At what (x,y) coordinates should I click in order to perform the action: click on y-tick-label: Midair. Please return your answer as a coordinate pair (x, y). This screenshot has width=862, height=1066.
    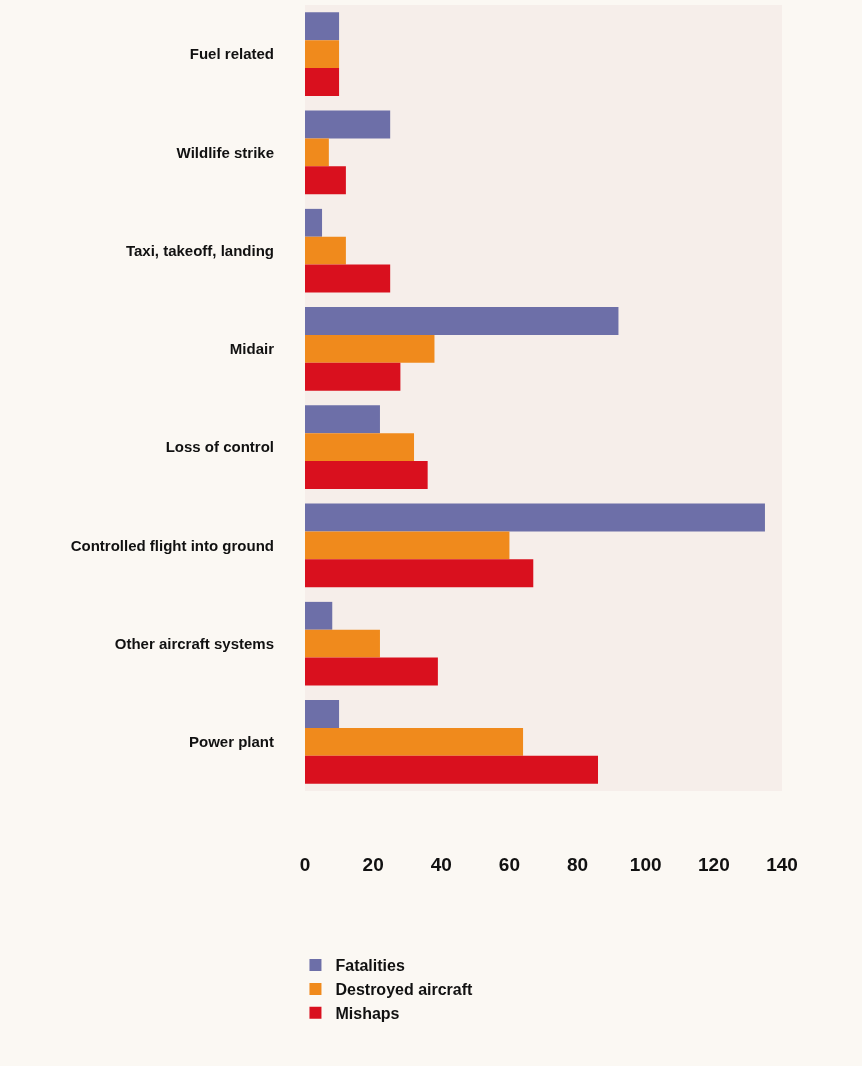
    Looking at the image, I should click on (252, 349).